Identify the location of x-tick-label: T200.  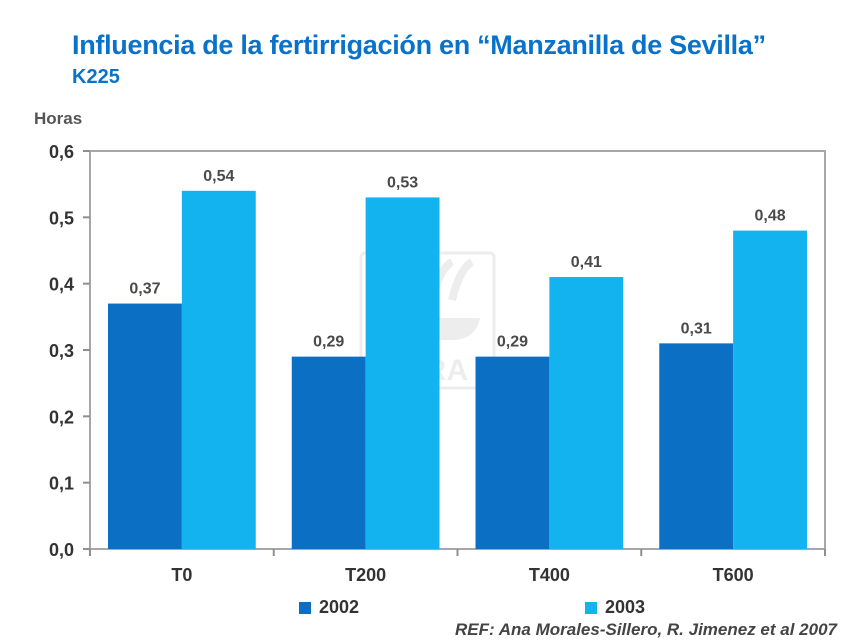
(365, 575).